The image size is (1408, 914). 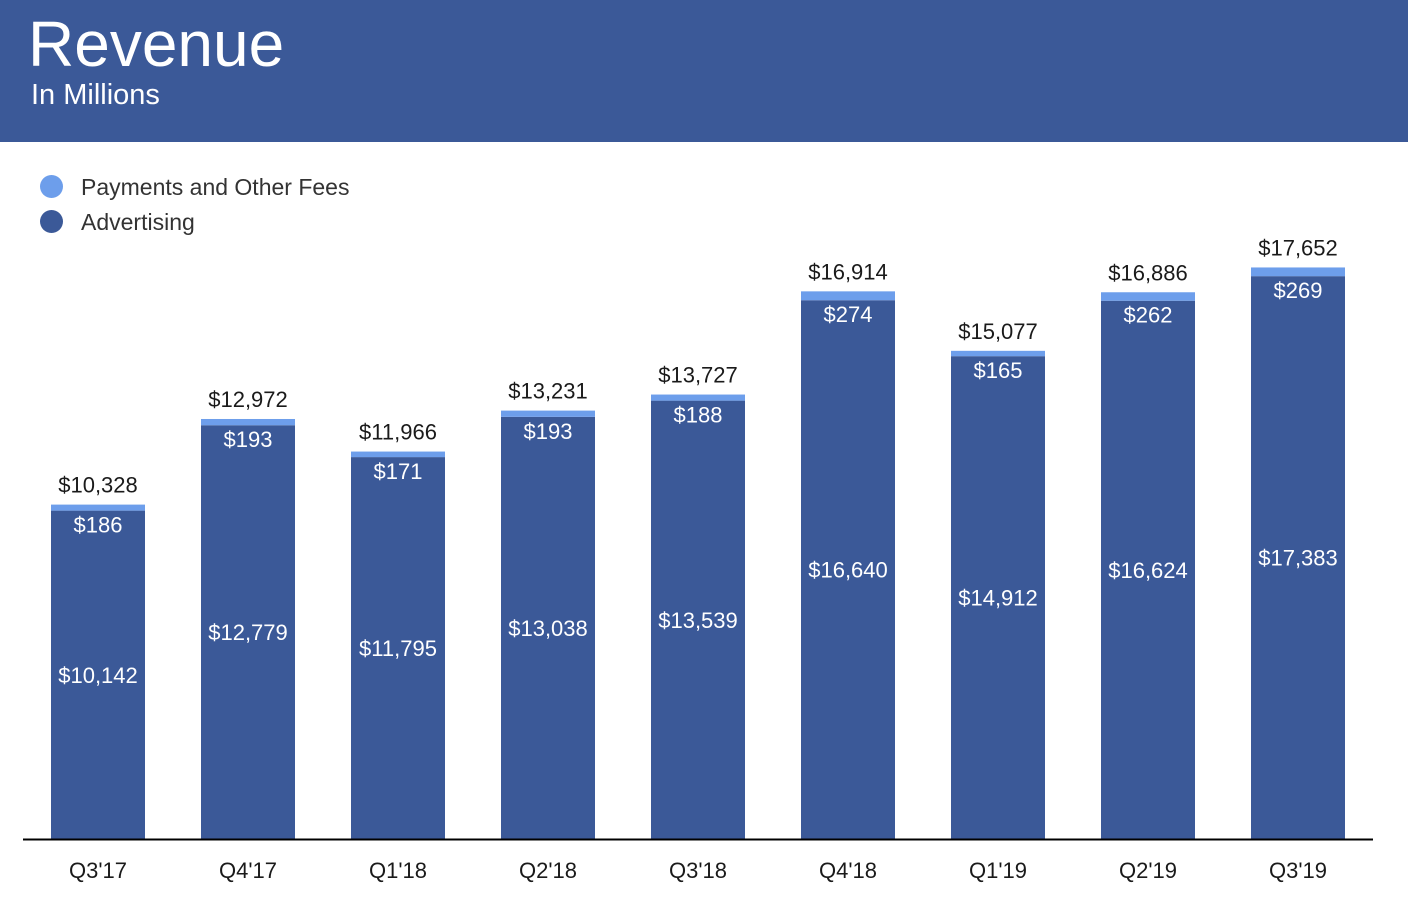 What do you see at coordinates (848, 870) in the screenshot?
I see `x-tick-label: Q4'18` at bounding box center [848, 870].